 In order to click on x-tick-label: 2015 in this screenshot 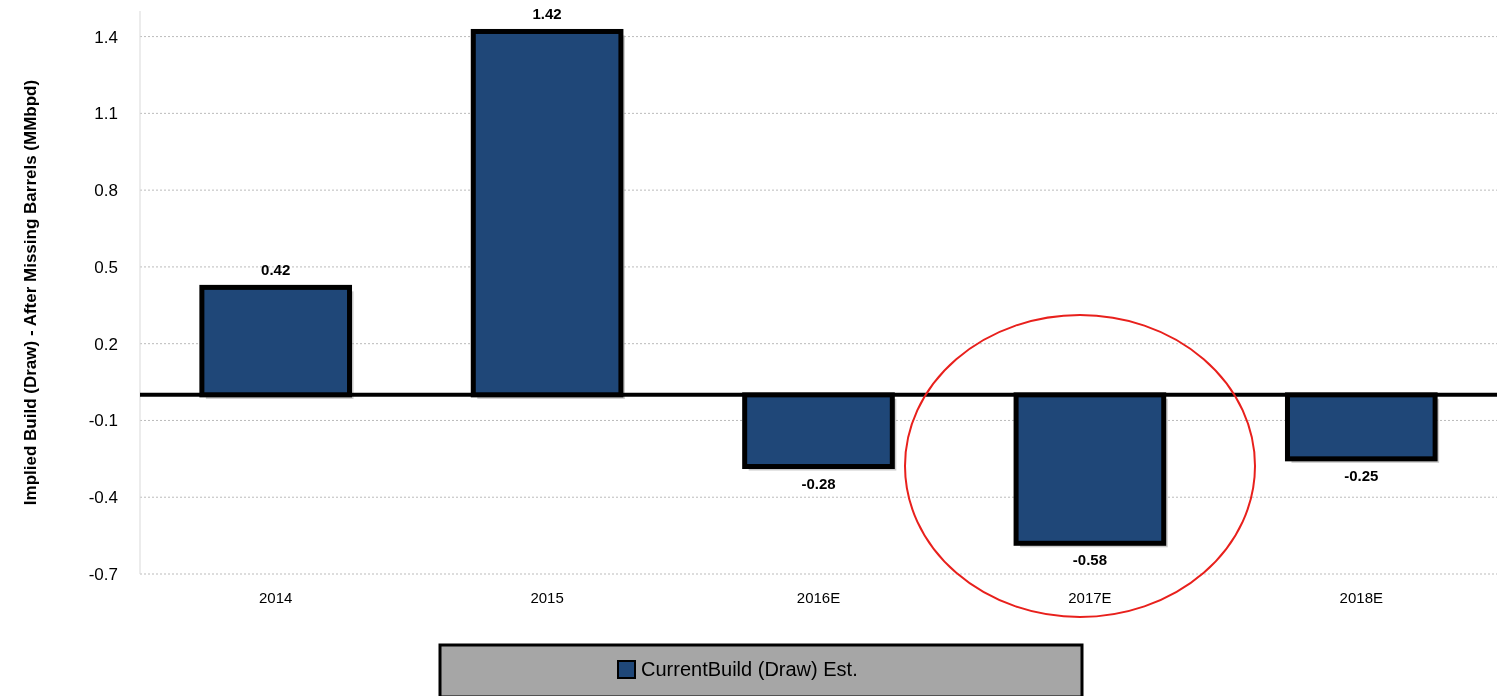, I will do `click(547, 597)`.